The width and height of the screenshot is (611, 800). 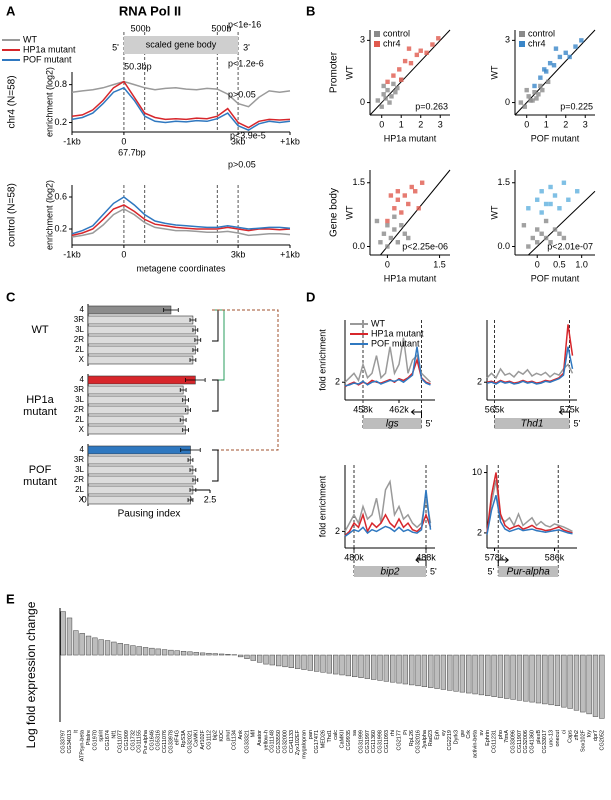 I want to click on x-tick-label: 586k, so click(x=555, y=557).